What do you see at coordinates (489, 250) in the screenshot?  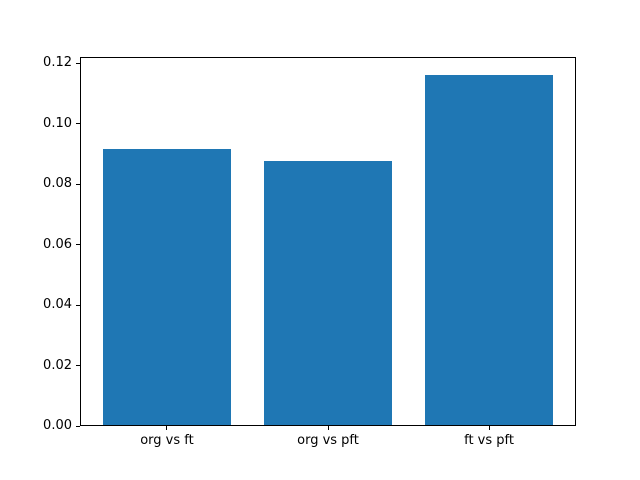 I see `bar-ft-vs-pft` at bounding box center [489, 250].